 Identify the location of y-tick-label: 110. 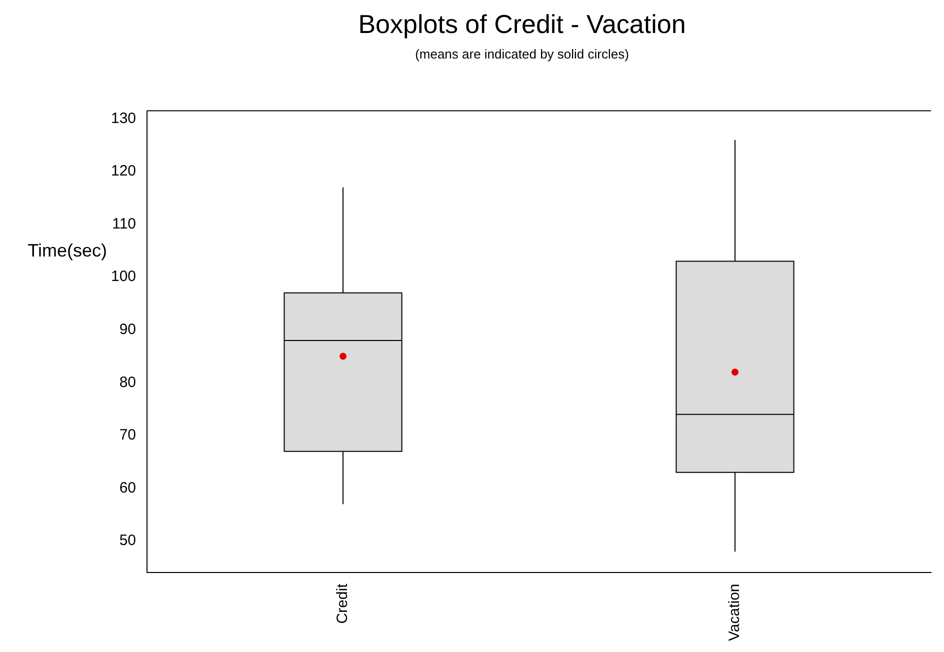
(124, 223).